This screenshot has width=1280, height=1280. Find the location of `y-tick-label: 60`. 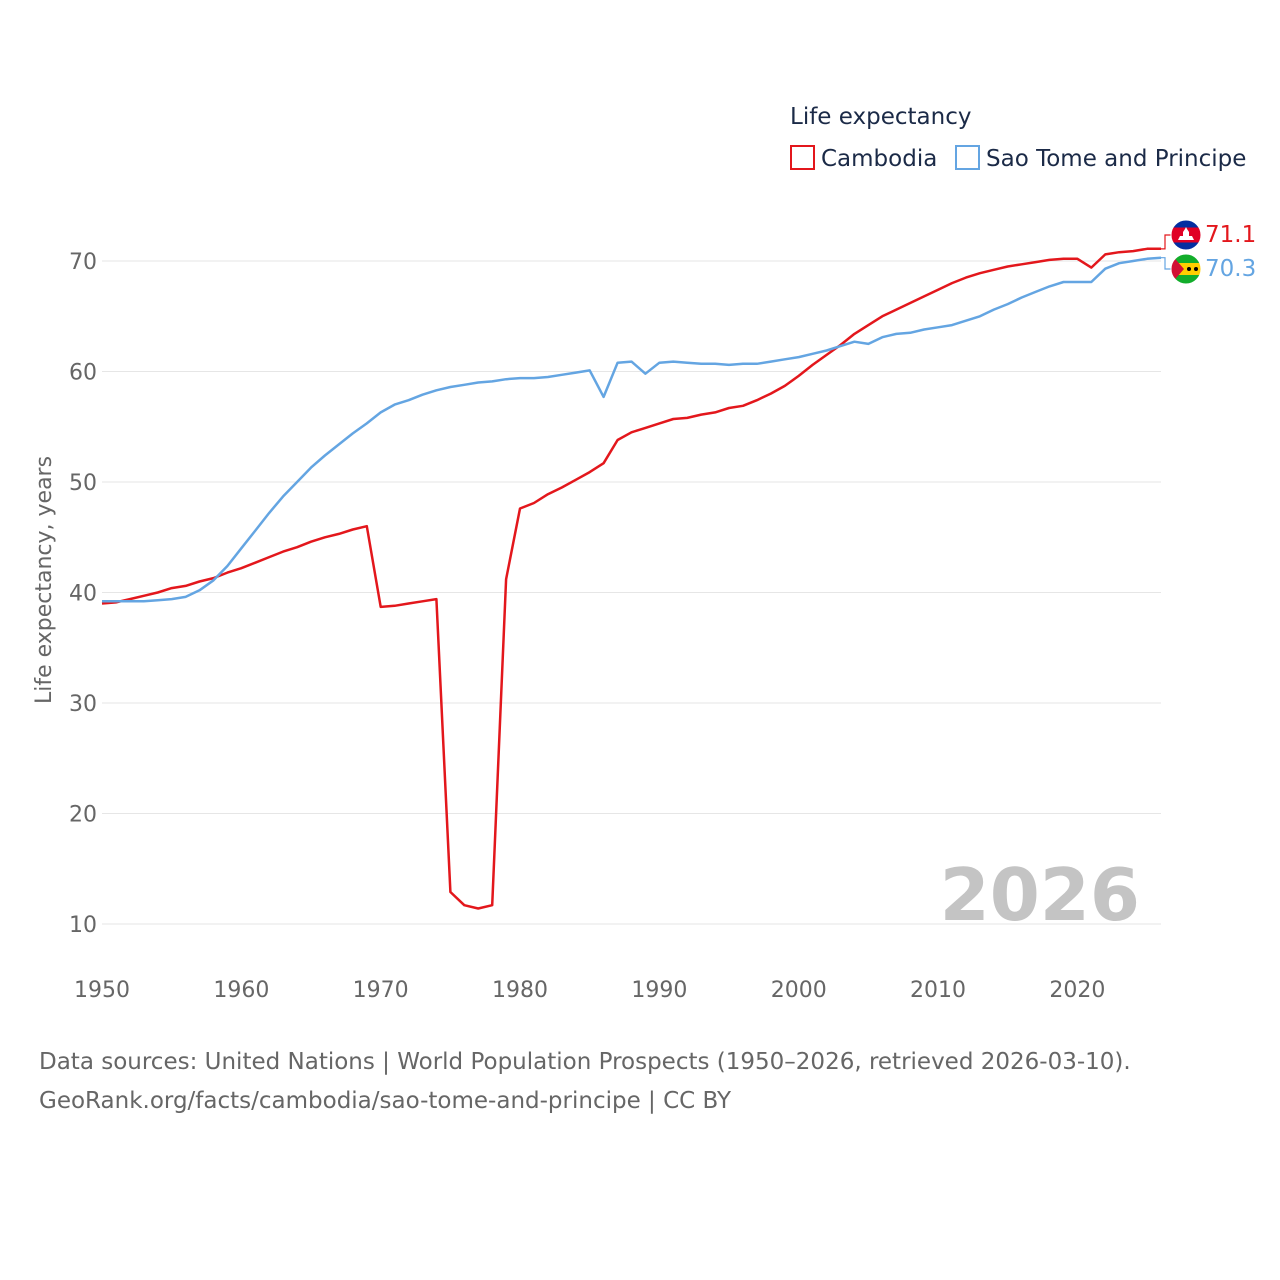

y-tick-label: 60 is located at coordinates (83, 373).